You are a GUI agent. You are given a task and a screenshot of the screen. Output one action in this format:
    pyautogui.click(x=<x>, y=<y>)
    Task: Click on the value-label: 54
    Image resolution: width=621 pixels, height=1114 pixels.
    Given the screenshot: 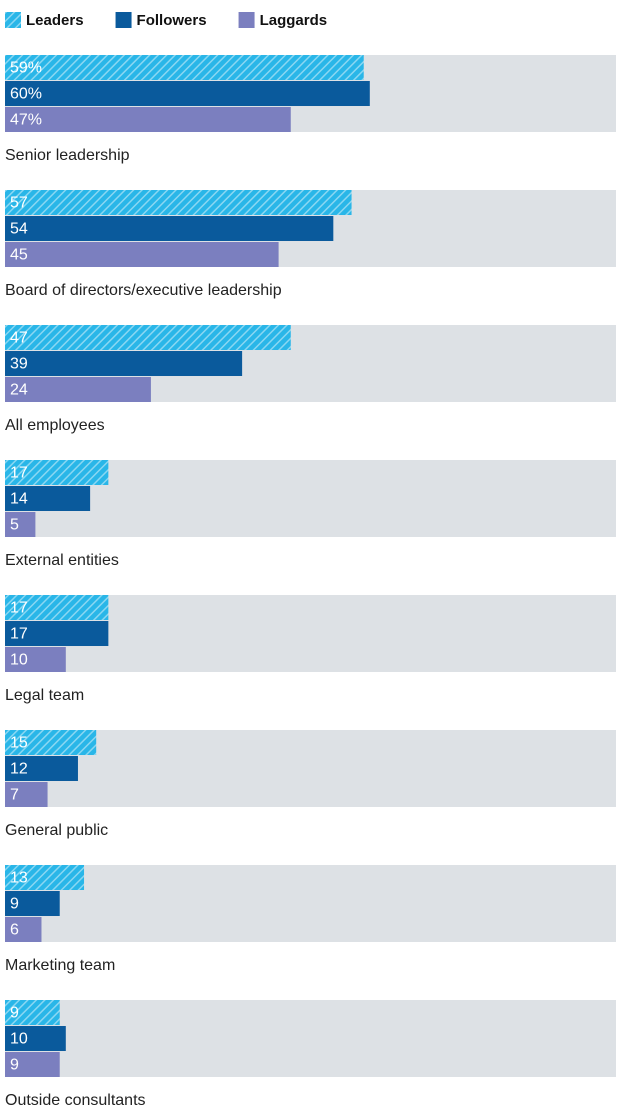 What is the action you would take?
    pyautogui.click(x=19, y=229)
    